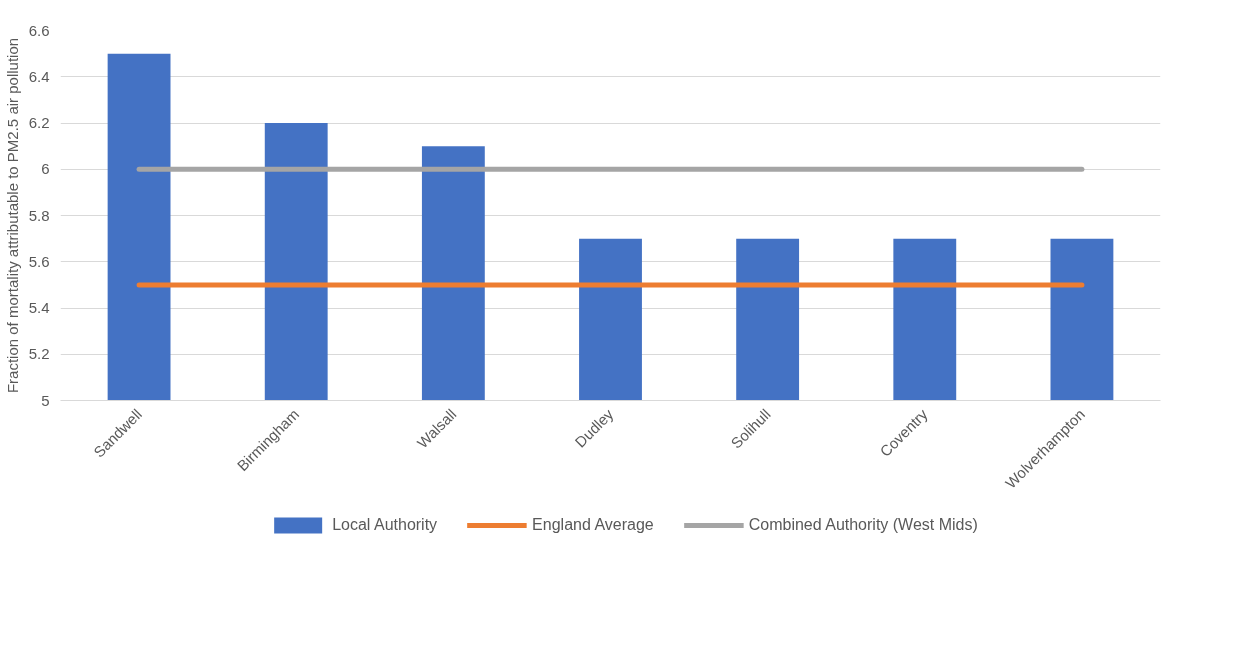 This screenshot has width=1251, height=657. I want to click on y-tick-label: 6, so click(45, 169).